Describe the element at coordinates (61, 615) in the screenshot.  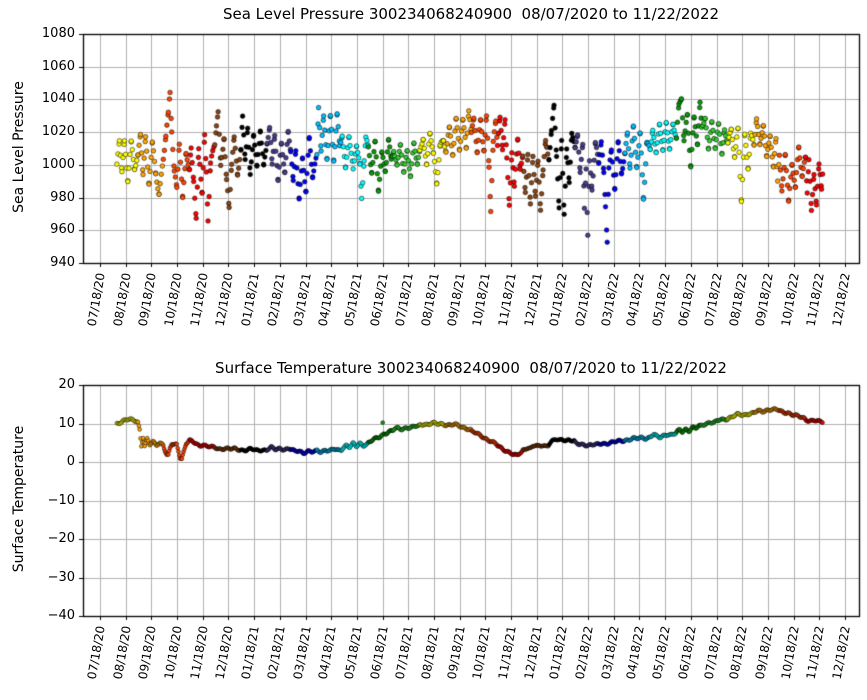
I see `temperature-y-tick-label: −40` at that location.